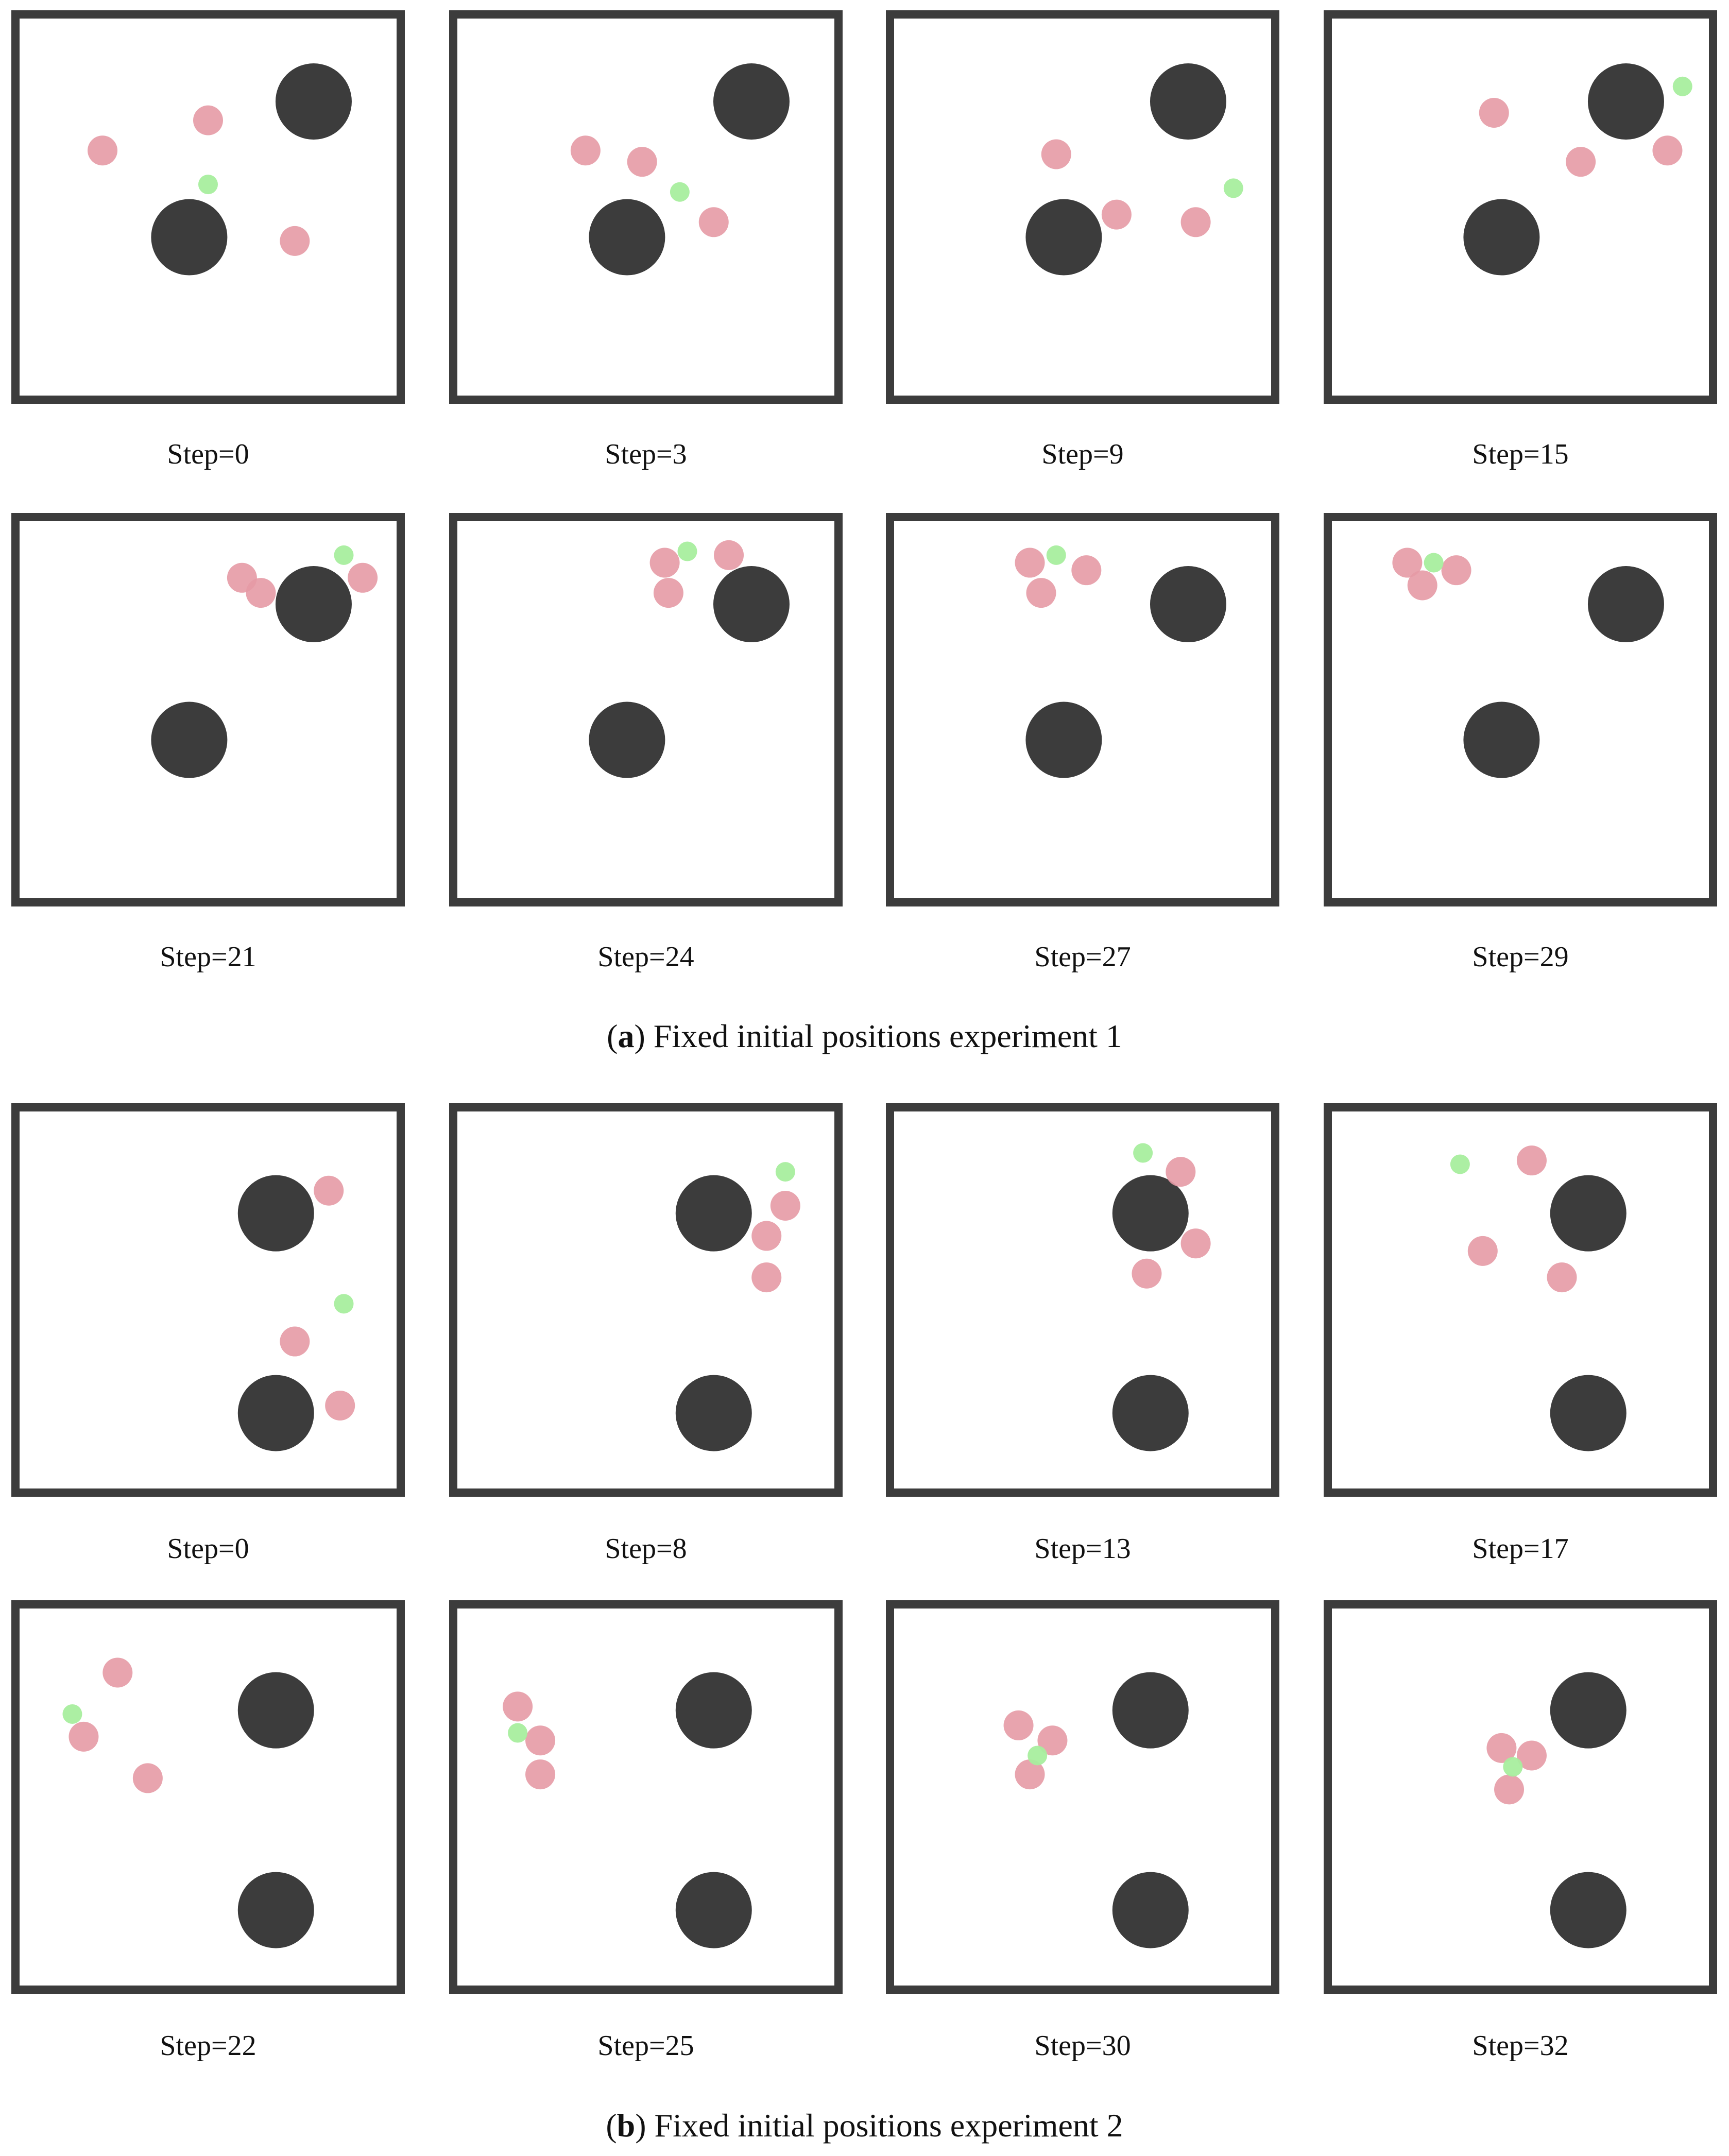 The height and width of the screenshot is (2156, 1729). I want to click on step-label: Step=17, so click(1520, 1549).